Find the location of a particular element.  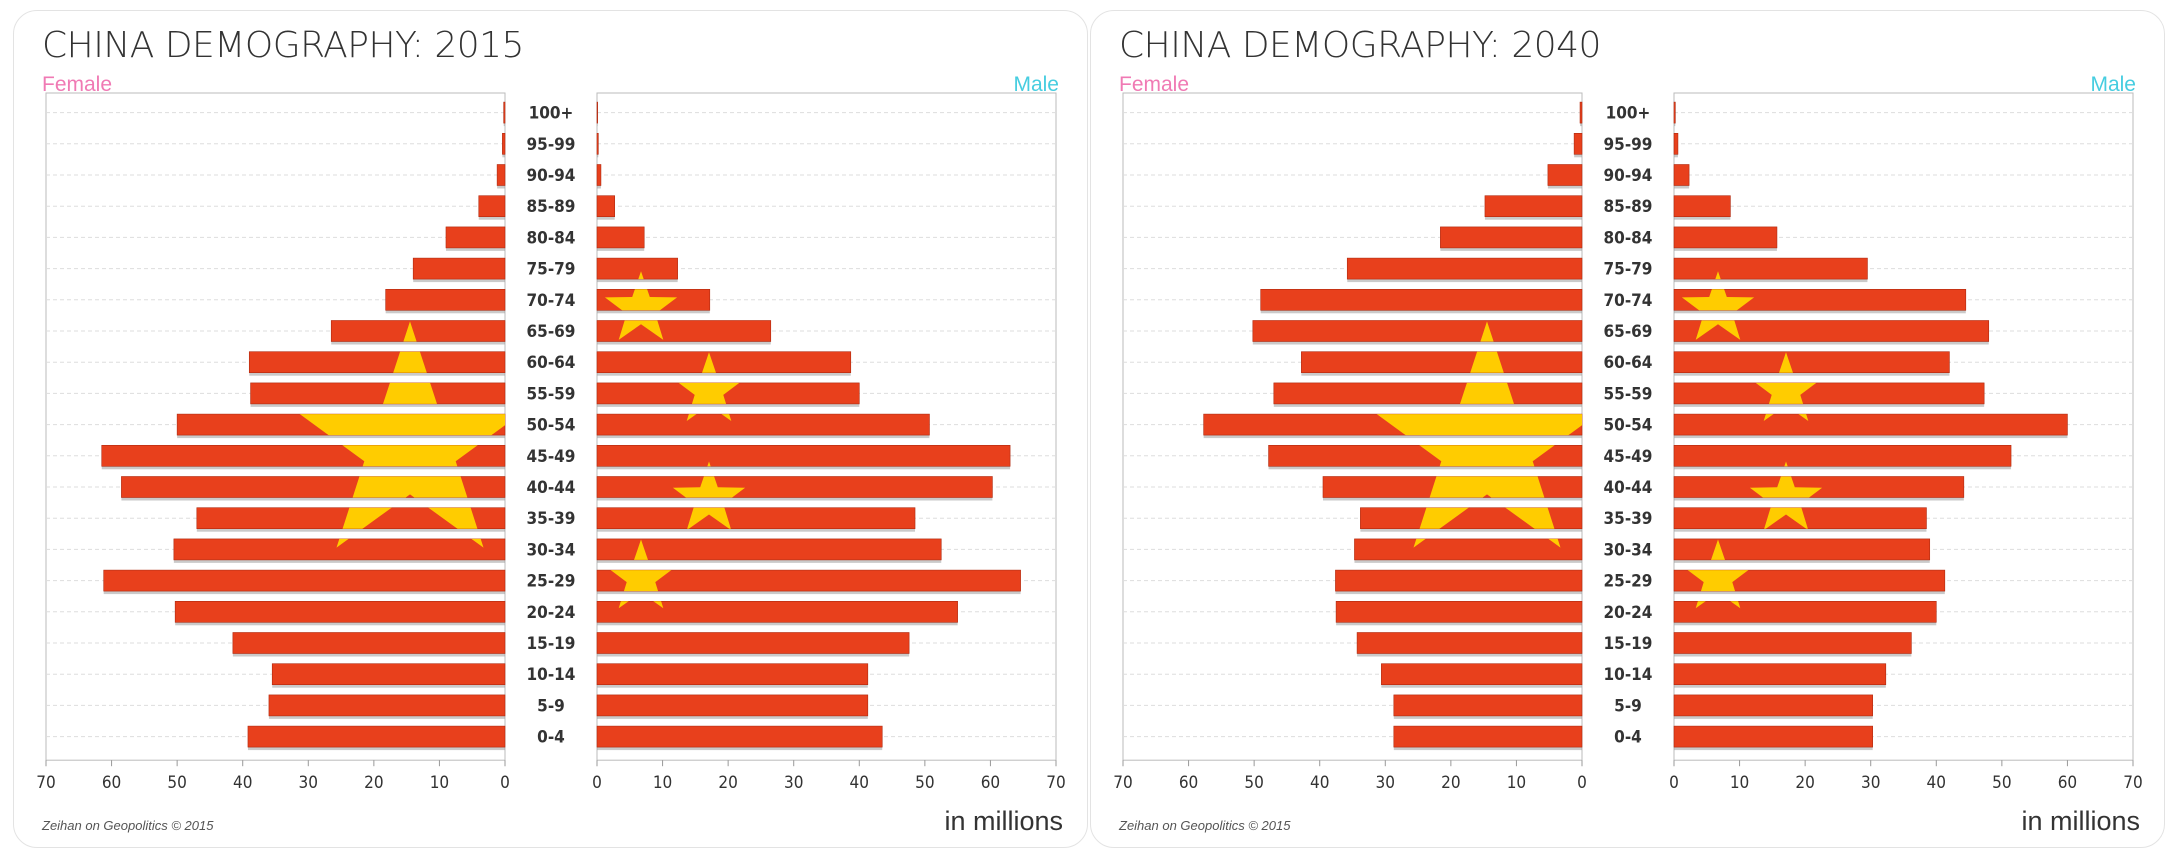

units-label: in millions is located at coordinates (2080, 821).